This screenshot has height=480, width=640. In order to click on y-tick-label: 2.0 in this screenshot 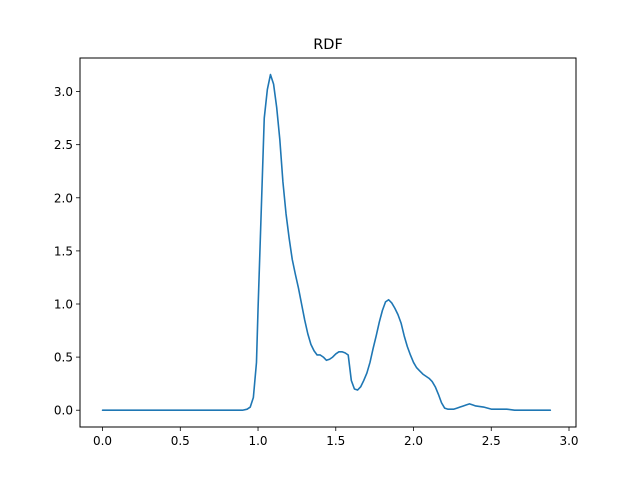, I will do `click(63, 198)`.